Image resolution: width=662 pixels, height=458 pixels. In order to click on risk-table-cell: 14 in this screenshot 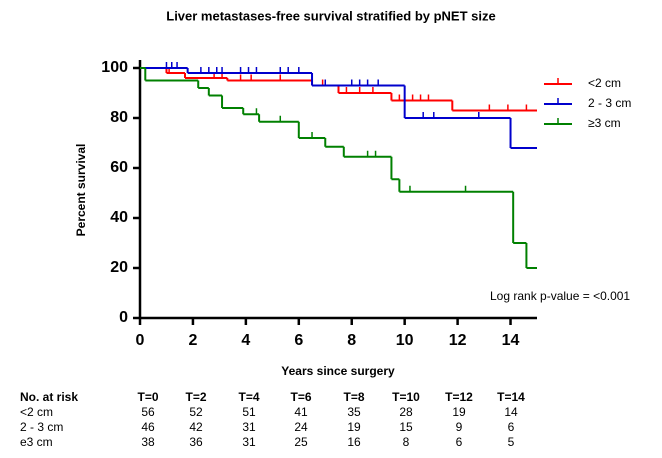, I will do `click(511, 412)`.